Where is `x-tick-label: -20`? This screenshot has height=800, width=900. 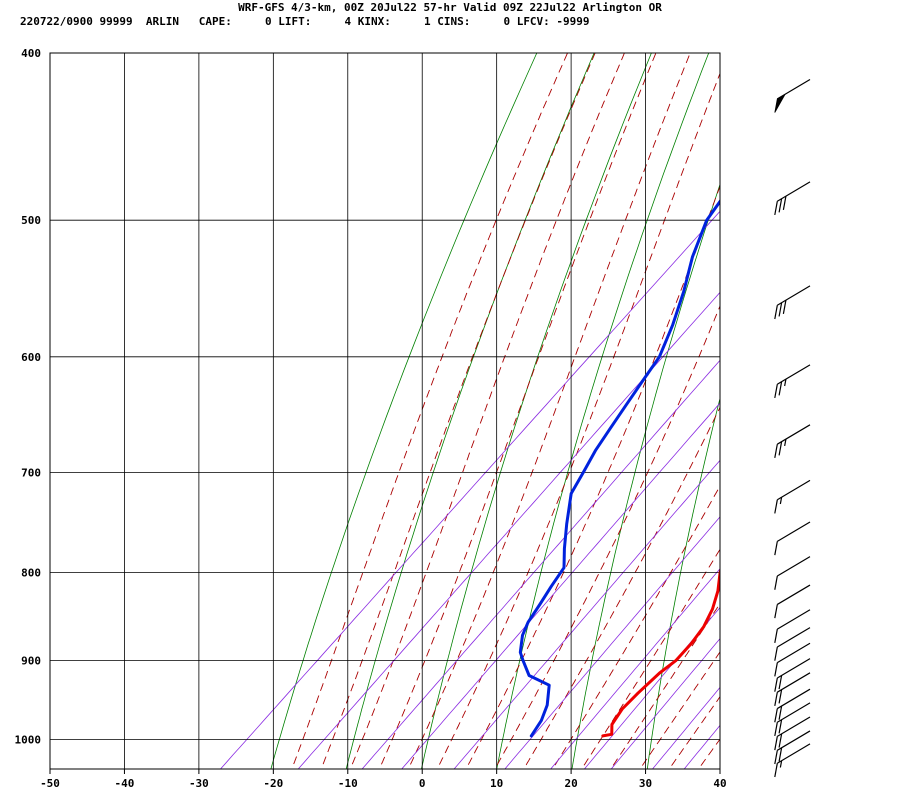 x-tick-label: -20 is located at coordinates (273, 783).